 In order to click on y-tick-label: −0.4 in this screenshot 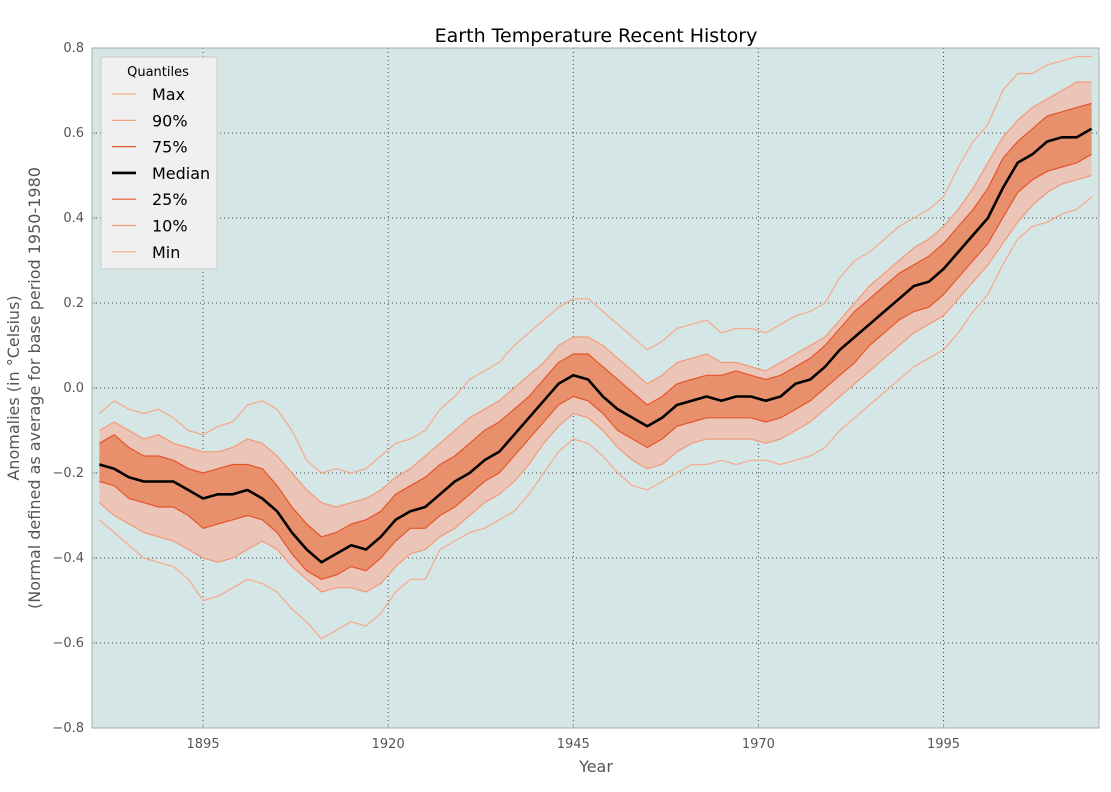, I will do `click(68, 558)`.